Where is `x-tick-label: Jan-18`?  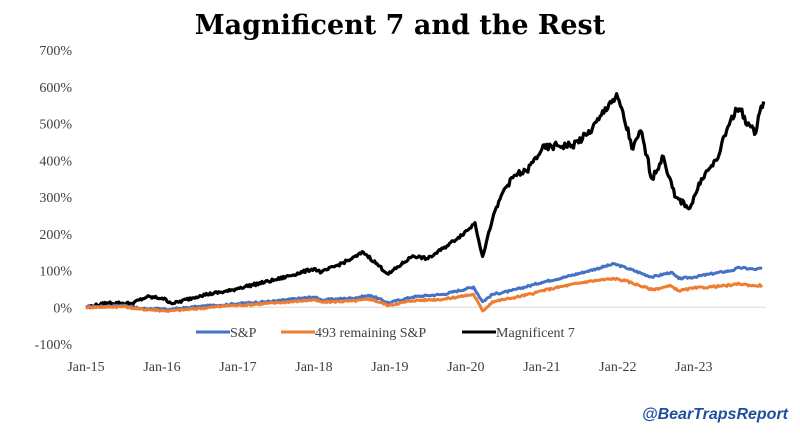 x-tick-label: Jan-18 is located at coordinates (313, 367).